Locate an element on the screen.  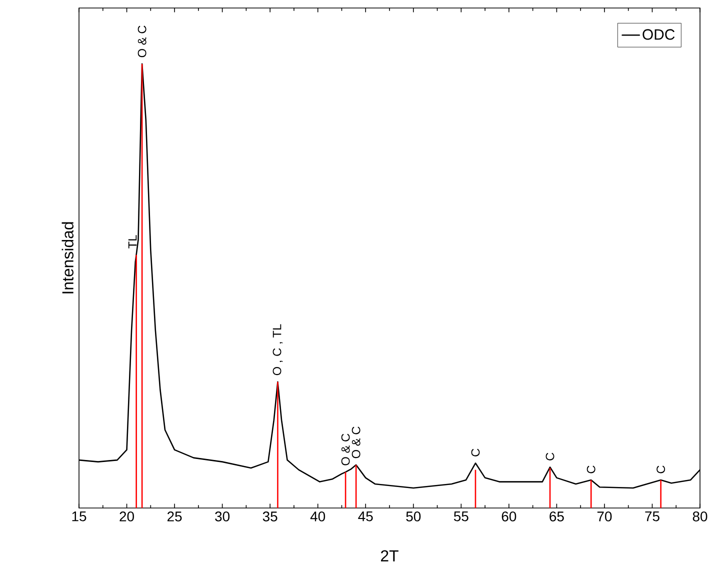
annotation: TL is located at coordinates (132, 241).